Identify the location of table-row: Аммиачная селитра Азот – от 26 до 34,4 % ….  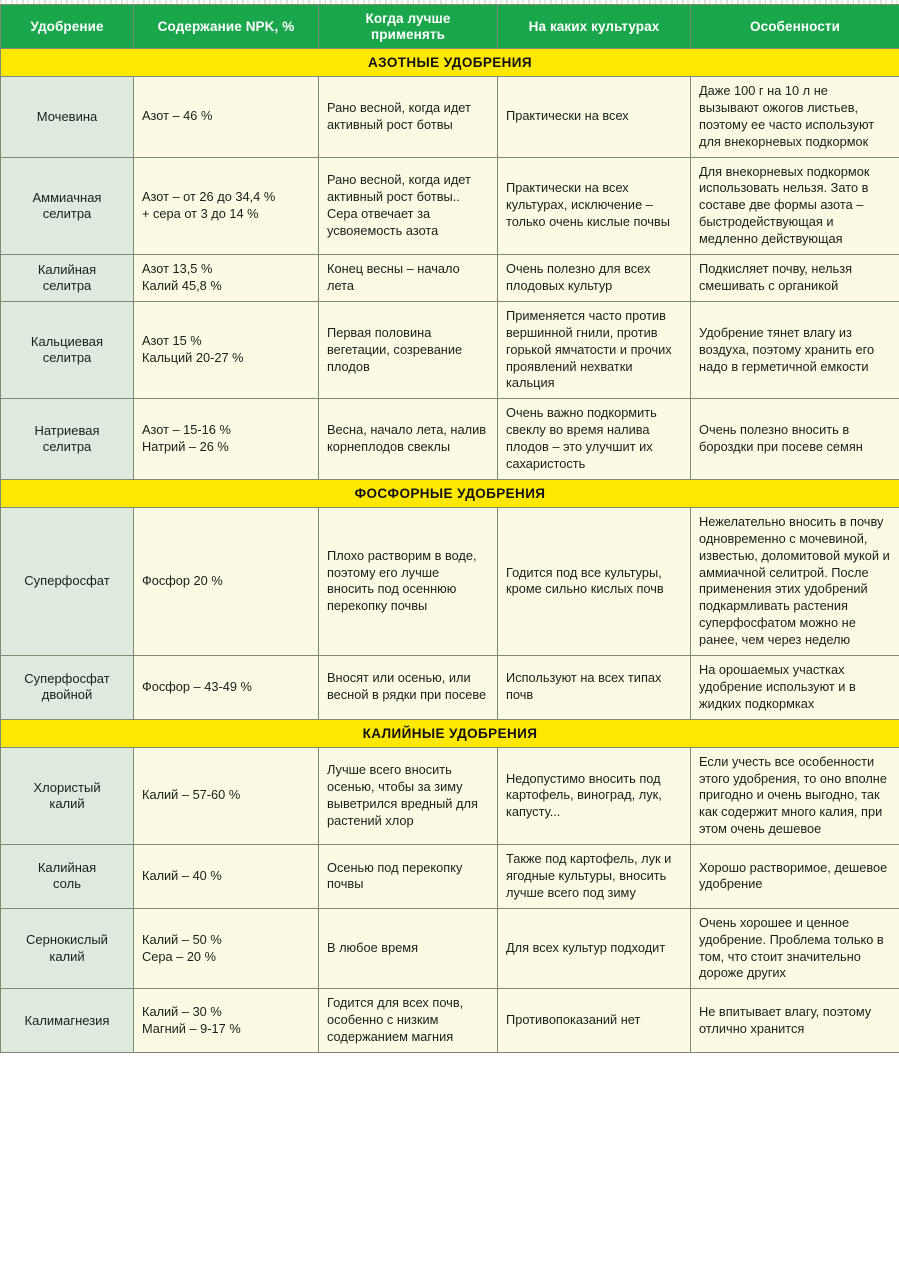
(449, 206).